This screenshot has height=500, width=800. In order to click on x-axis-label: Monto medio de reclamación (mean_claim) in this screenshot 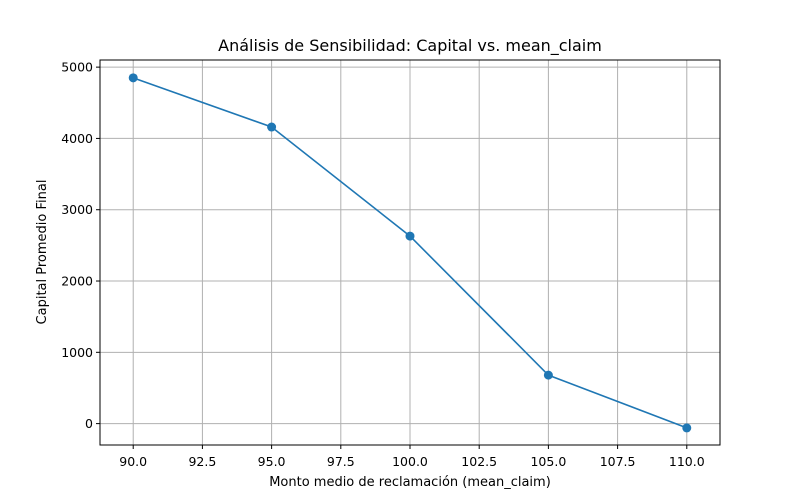, I will do `click(410, 482)`.